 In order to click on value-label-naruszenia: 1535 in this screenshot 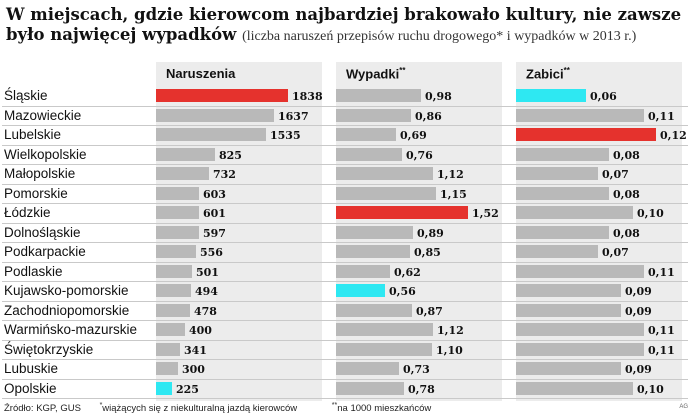, I will do `click(285, 135)`.